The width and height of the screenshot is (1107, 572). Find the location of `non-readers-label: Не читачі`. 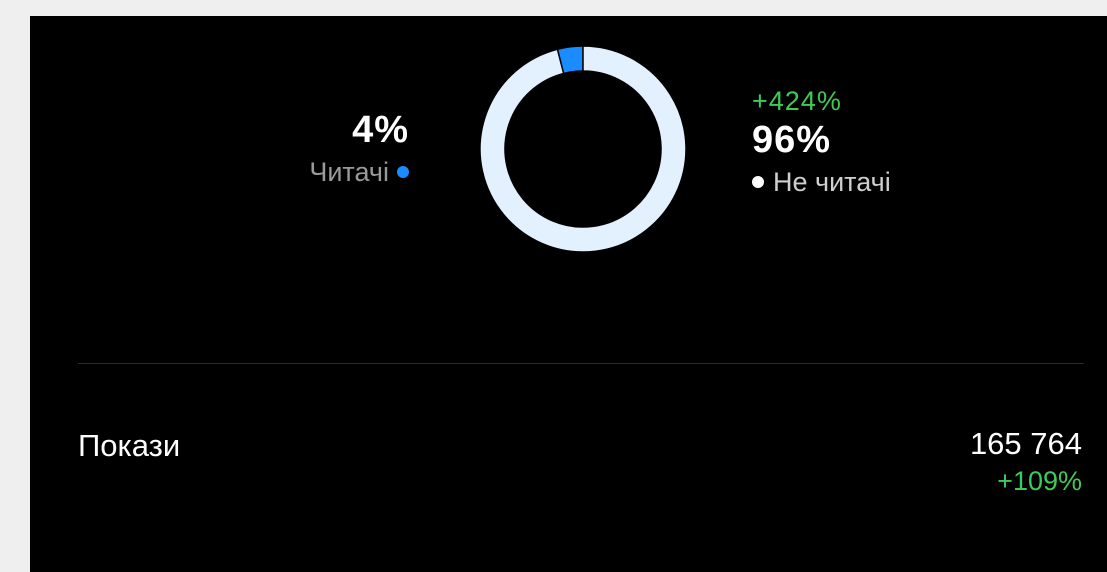

non-readers-label: Не читачі is located at coordinates (832, 182).